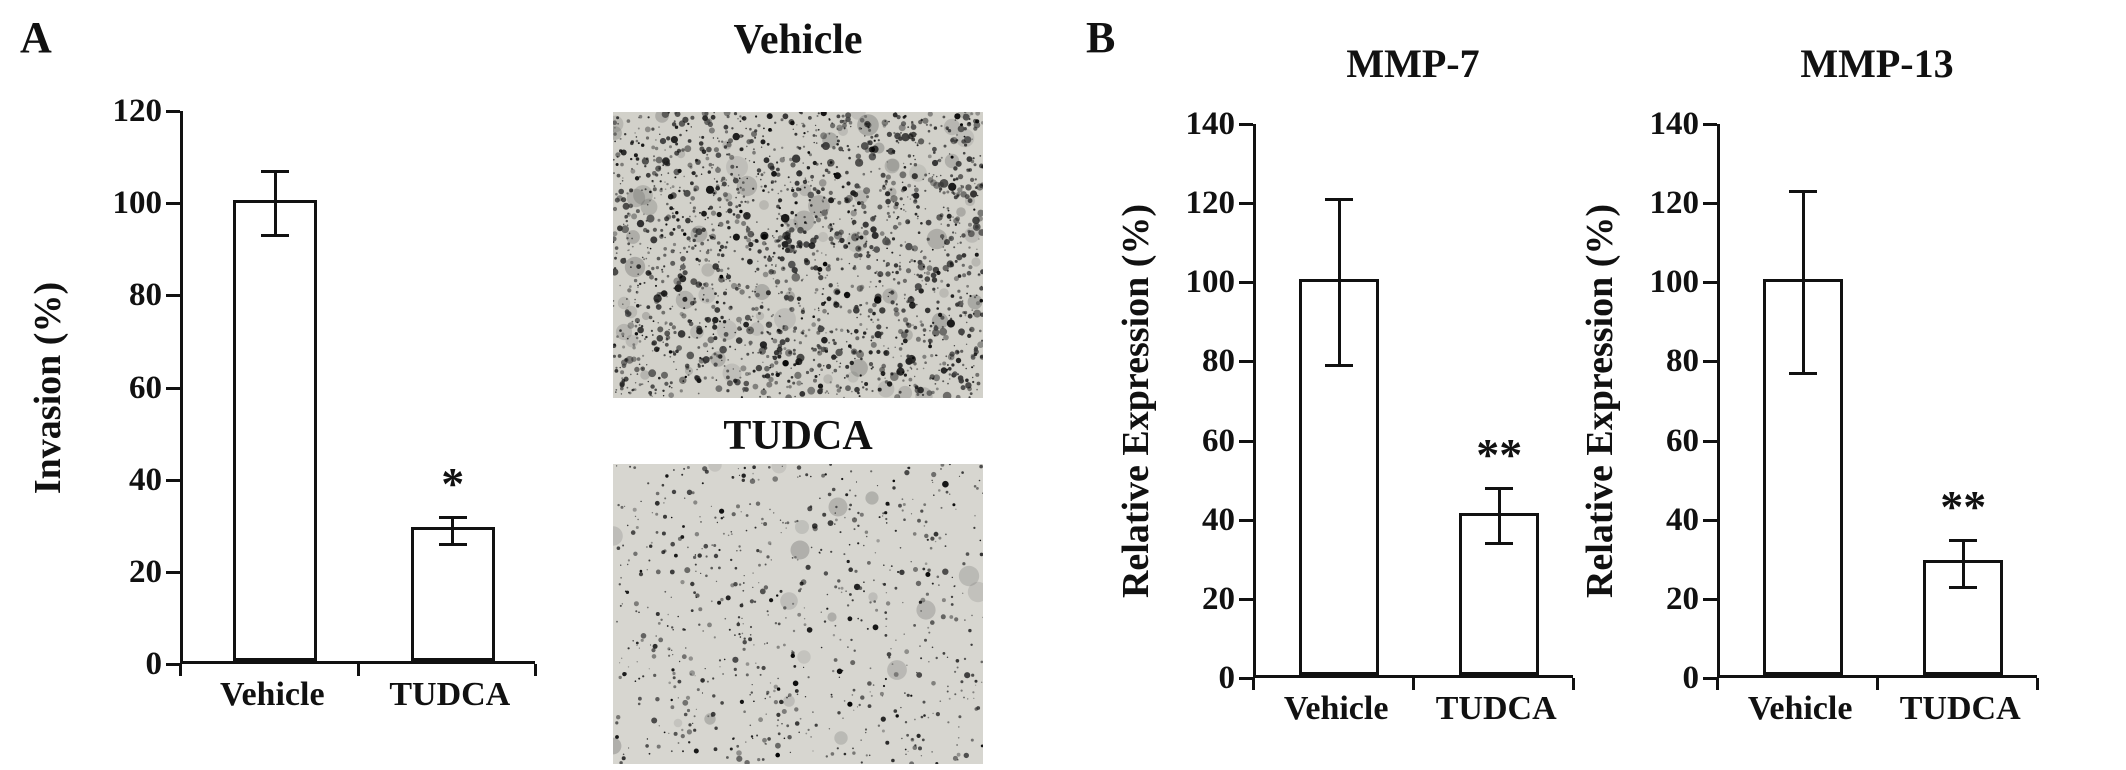  I want to click on invasion-x-label-tudca: TUDCA, so click(450, 694).